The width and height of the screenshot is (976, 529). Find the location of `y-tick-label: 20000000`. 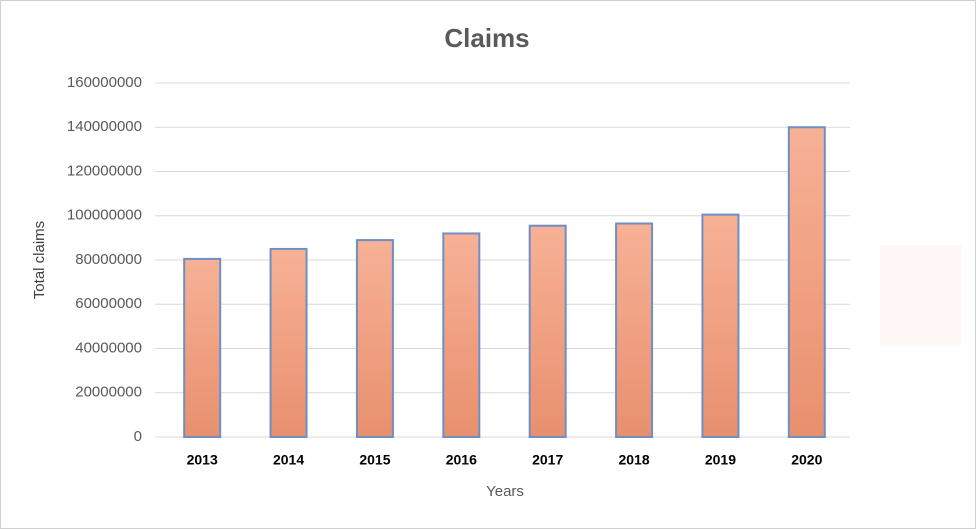

y-tick-label: 20000000 is located at coordinates (108, 392).